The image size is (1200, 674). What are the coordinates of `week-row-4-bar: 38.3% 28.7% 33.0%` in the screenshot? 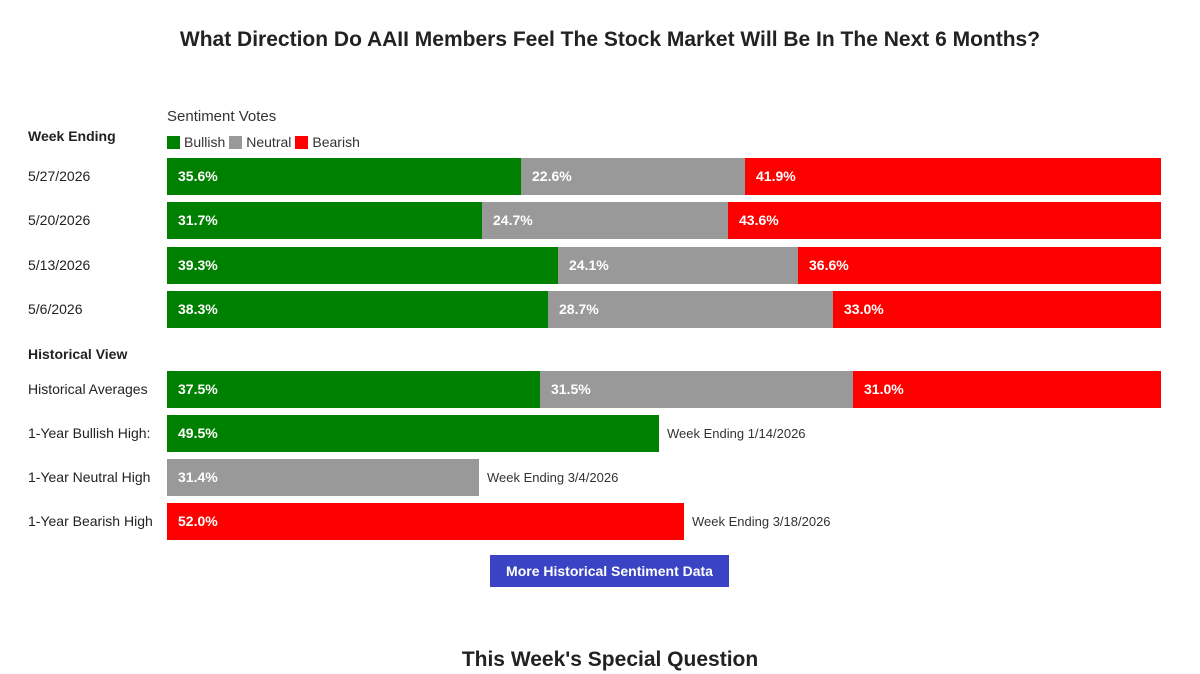 It's located at (664, 309).